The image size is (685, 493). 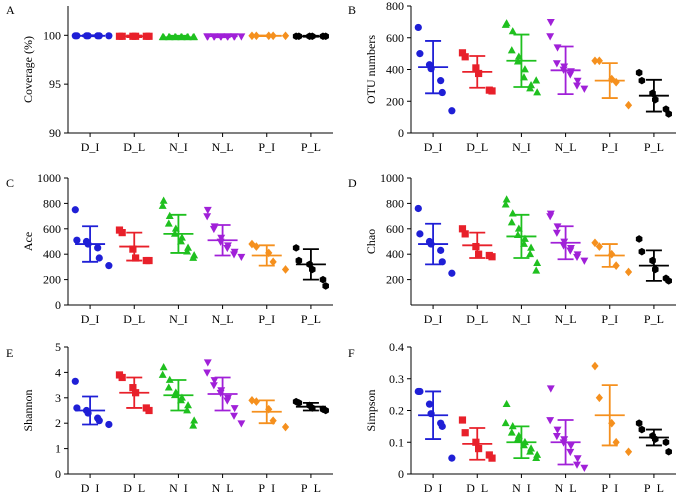 I want to click on y-axis-label: Simpson, so click(x=371, y=410).